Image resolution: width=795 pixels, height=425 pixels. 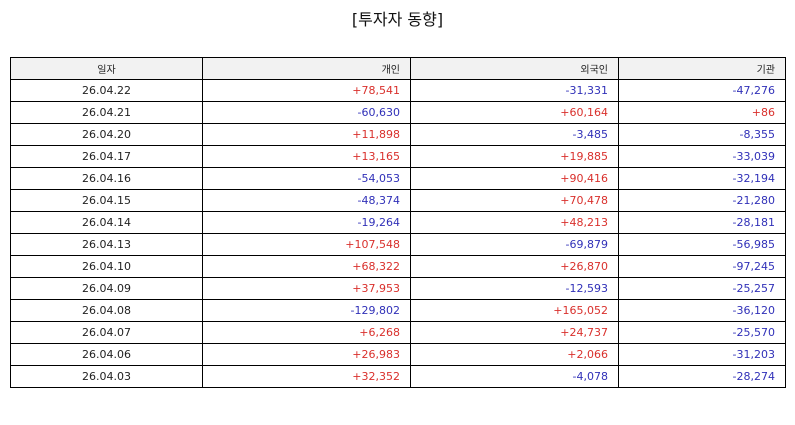 I want to click on table-row: 26.04.21 -60,630 +60,164 +86, so click(x=398, y=112).